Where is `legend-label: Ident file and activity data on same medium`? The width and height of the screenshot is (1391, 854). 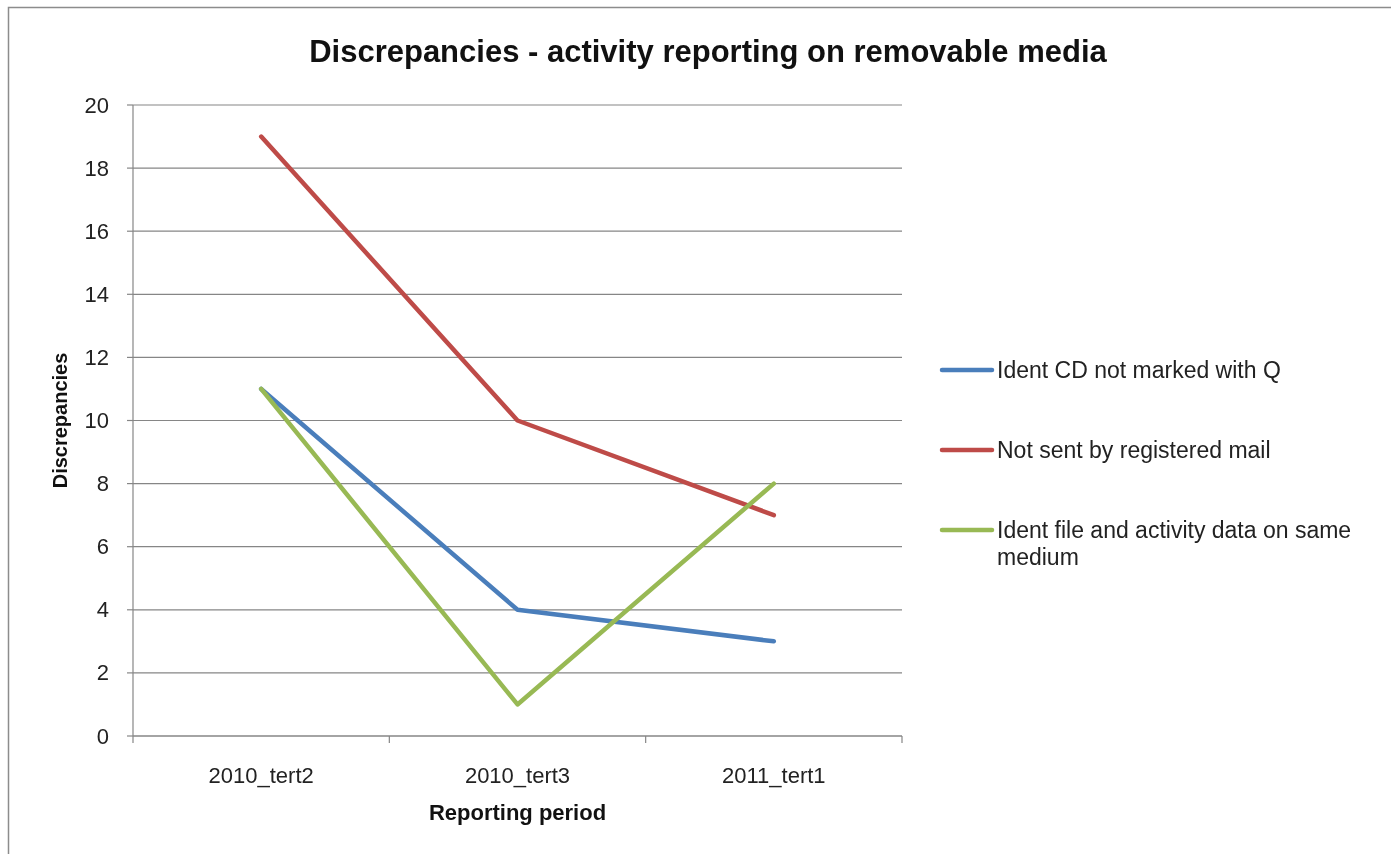 legend-label: Ident file and activity data on same medium is located at coordinates (1174, 543).